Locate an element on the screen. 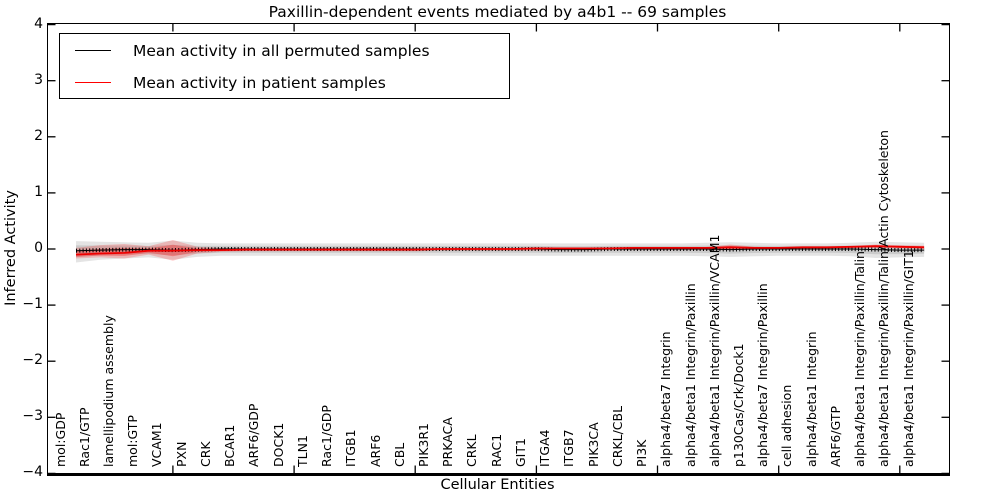  legend-label: Mean activity in all permuted samples is located at coordinates (281, 50).